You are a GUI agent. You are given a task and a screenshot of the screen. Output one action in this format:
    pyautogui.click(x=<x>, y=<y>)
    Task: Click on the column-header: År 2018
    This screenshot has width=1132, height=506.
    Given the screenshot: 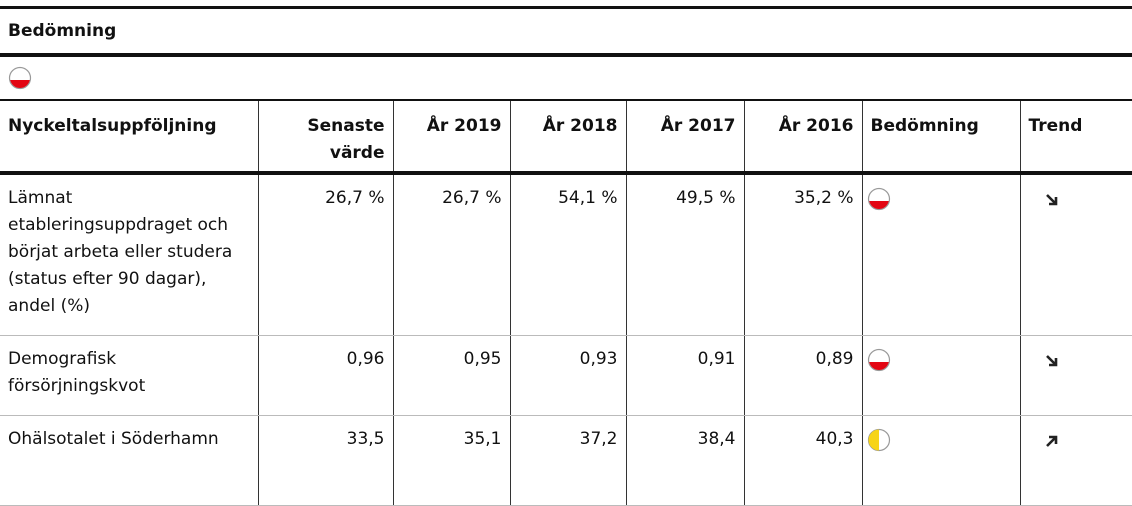 What is the action you would take?
    pyautogui.click(x=568, y=137)
    